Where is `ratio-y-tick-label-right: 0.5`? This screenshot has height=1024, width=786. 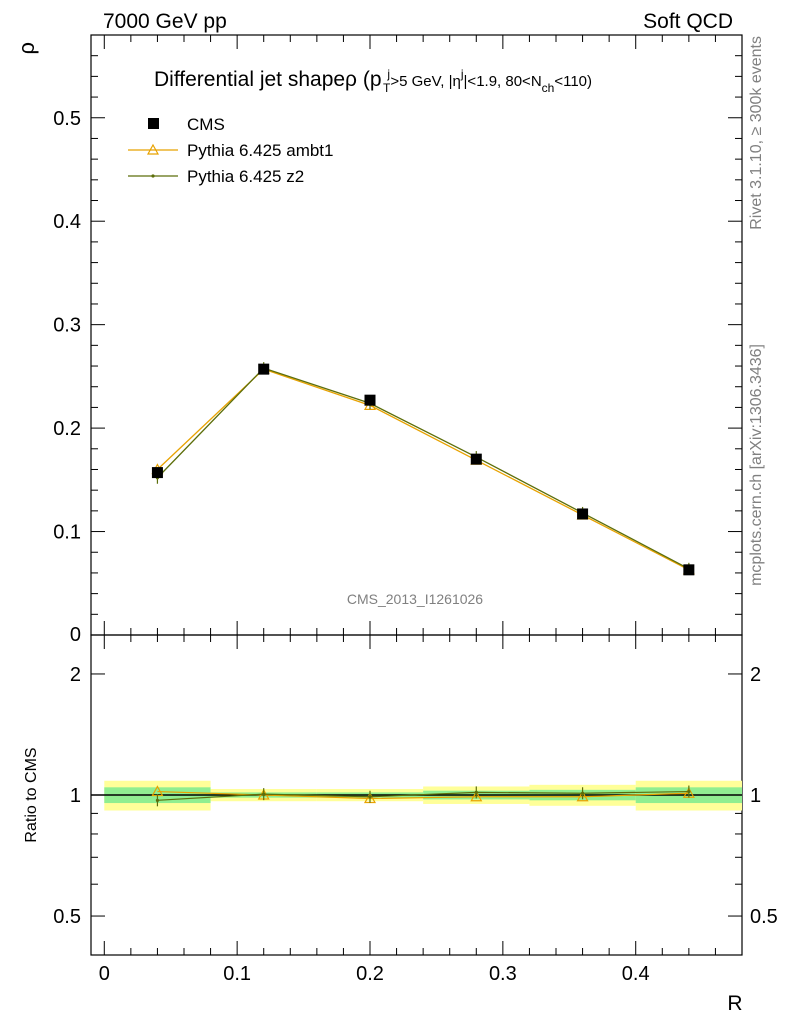
ratio-y-tick-label-right: 0.5 is located at coordinates (764, 917).